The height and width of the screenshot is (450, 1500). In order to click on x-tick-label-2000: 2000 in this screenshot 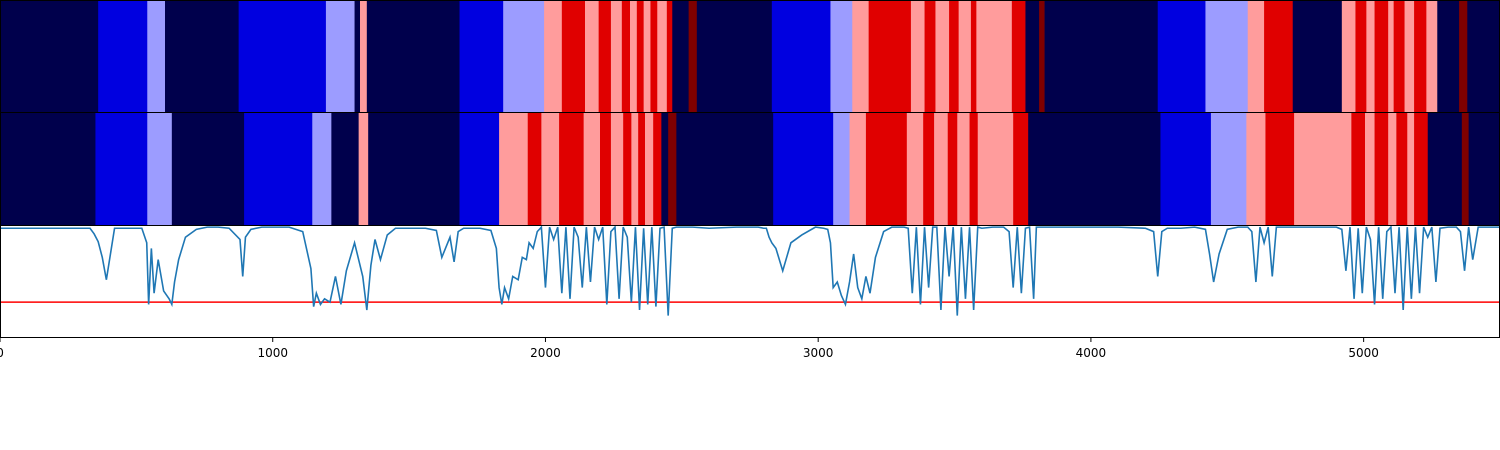, I will do `click(545, 353)`.